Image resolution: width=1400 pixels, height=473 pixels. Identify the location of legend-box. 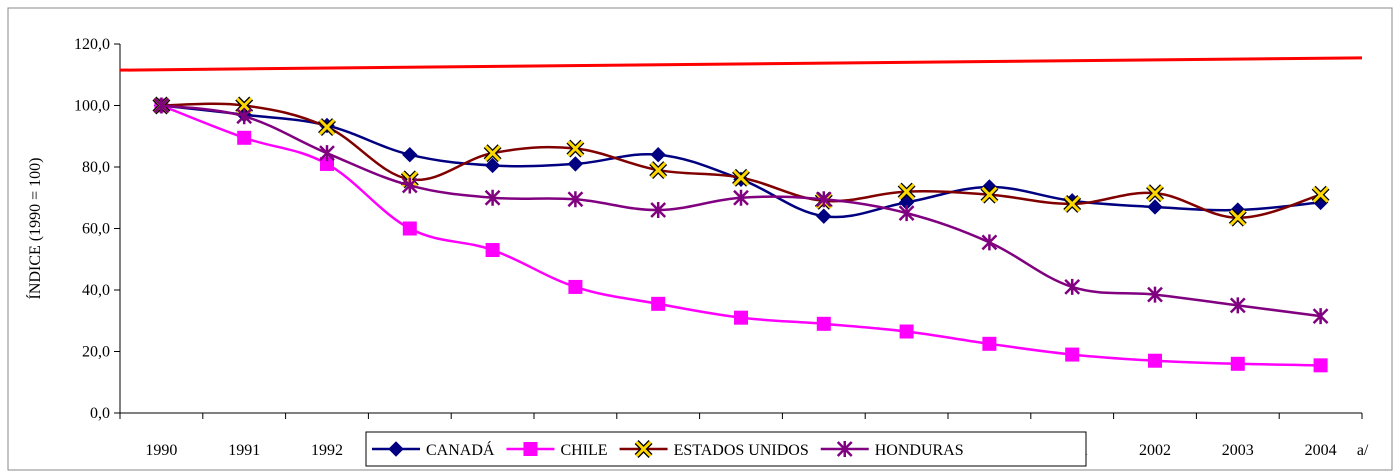
(726, 449).